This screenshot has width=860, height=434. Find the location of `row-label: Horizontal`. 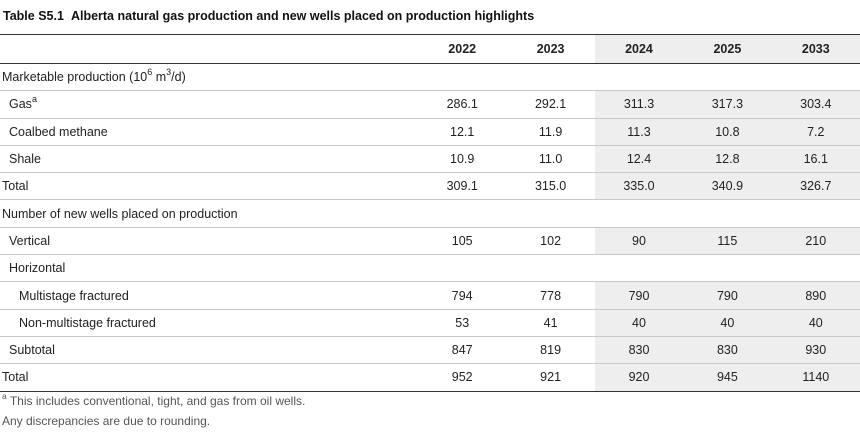

row-label: Horizontal is located at coordinates (430, 268).